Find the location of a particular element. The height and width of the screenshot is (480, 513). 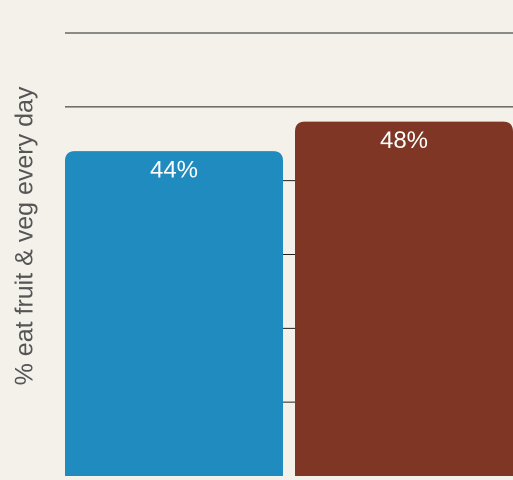

value-label: 44% is located at coordinates (174, 169).